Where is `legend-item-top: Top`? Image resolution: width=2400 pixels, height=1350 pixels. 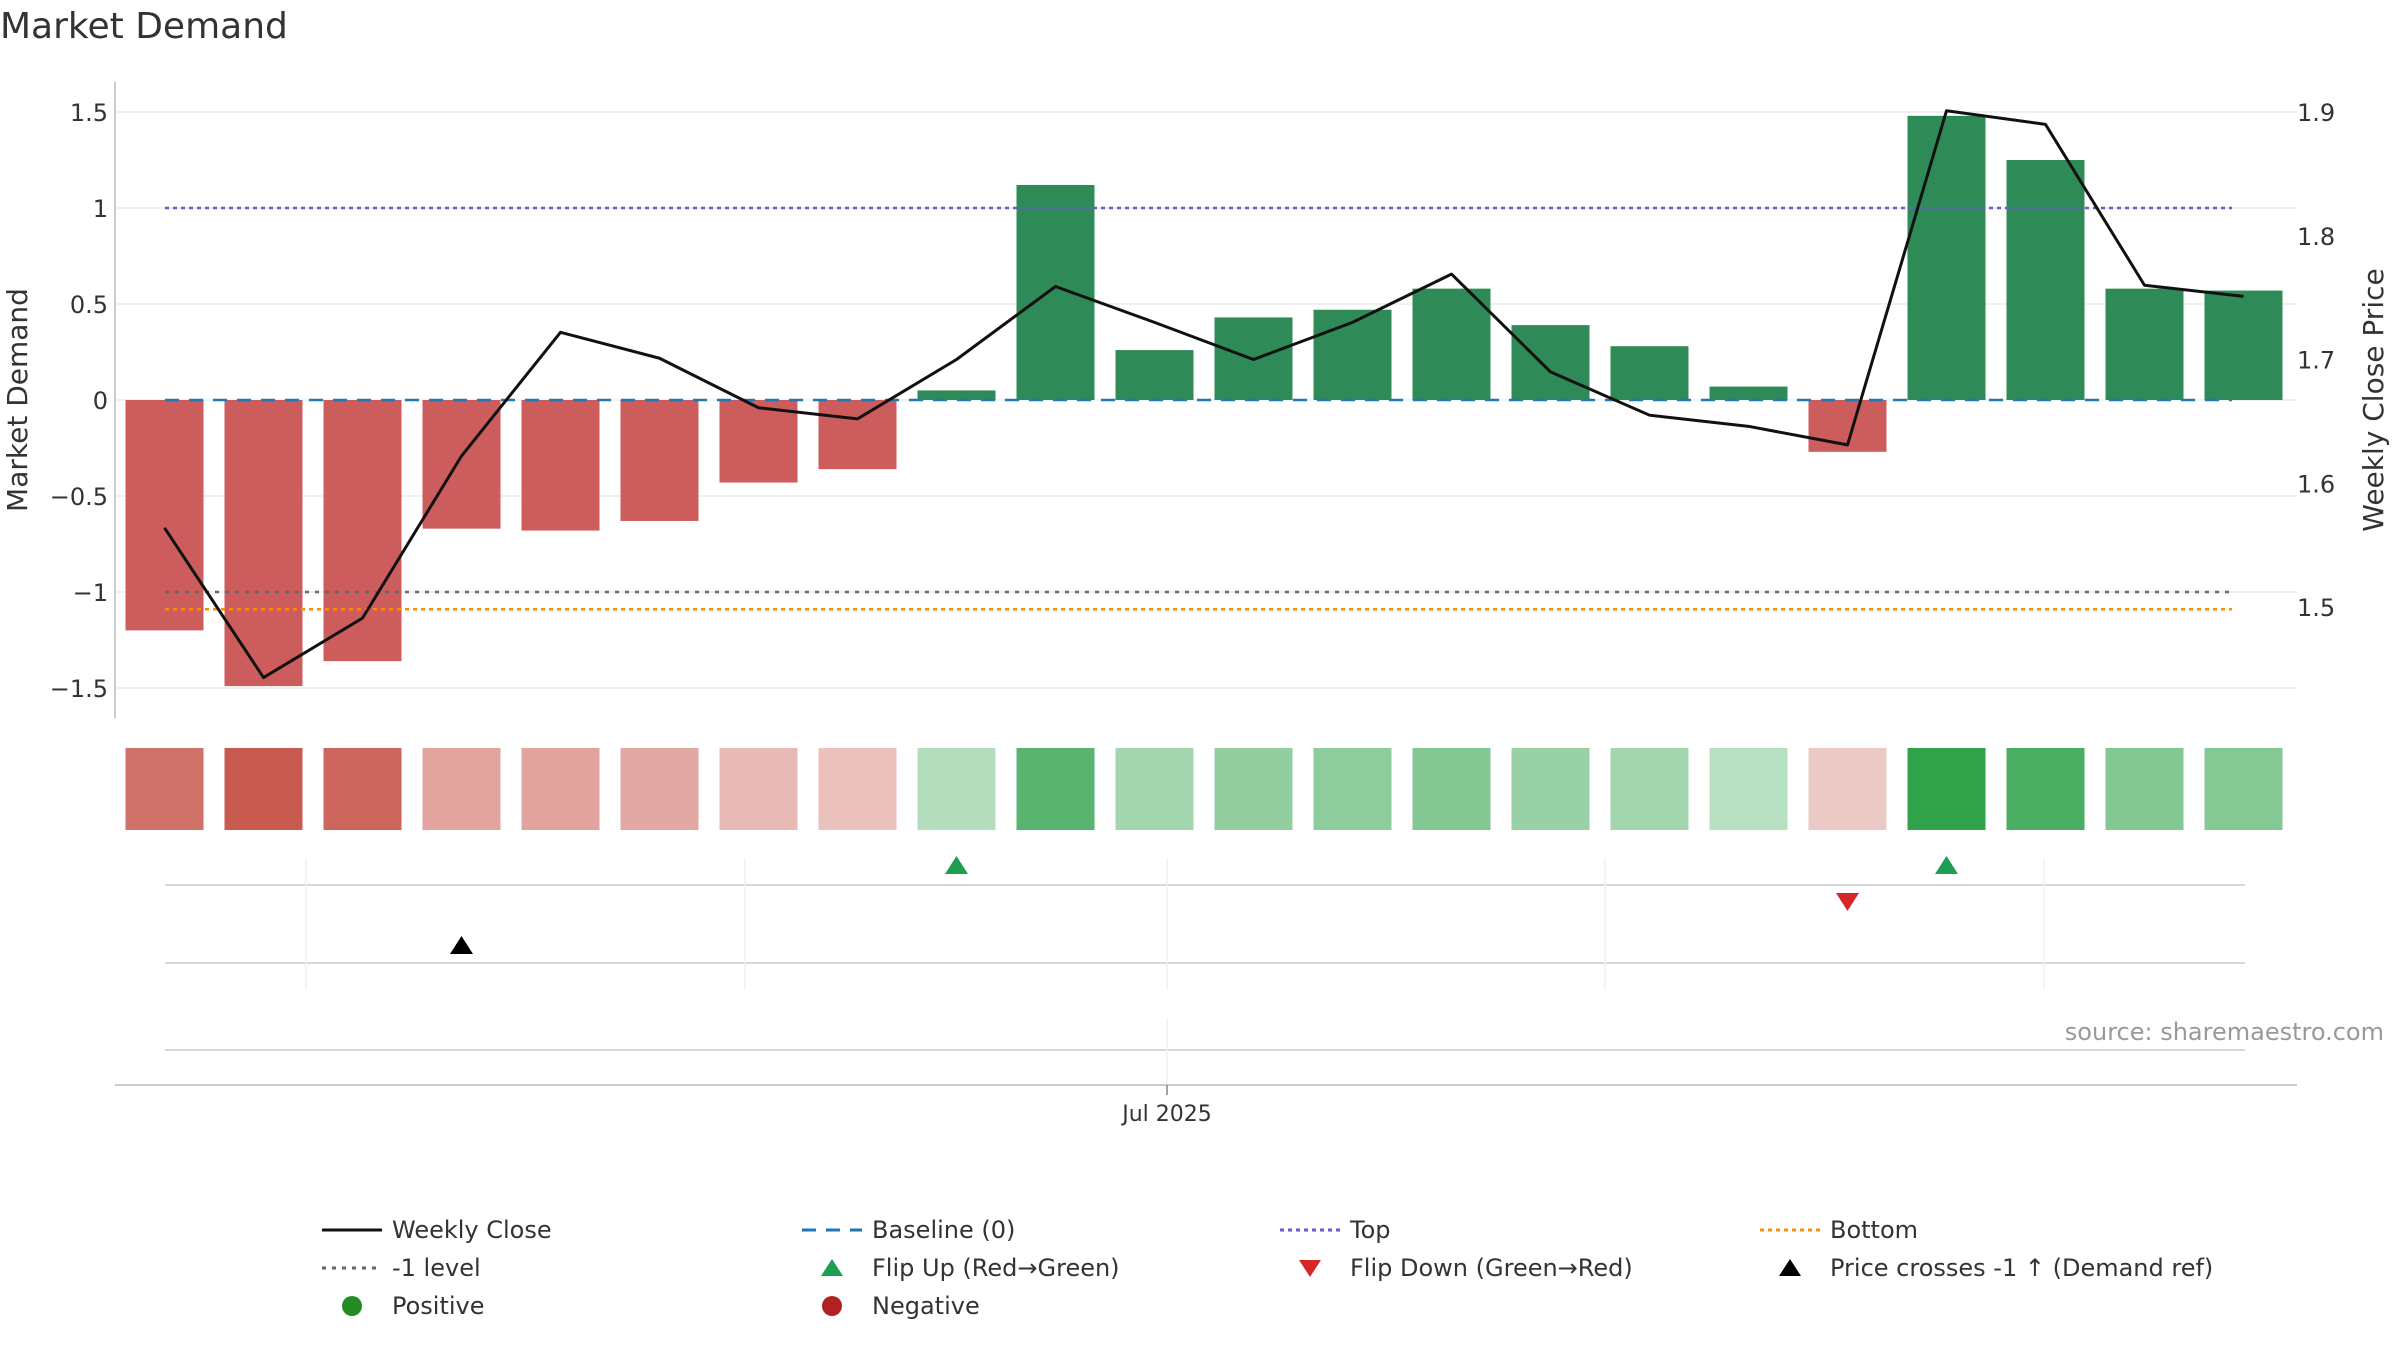
legend-item-top: Top is located at coordinates (1335, 1230).